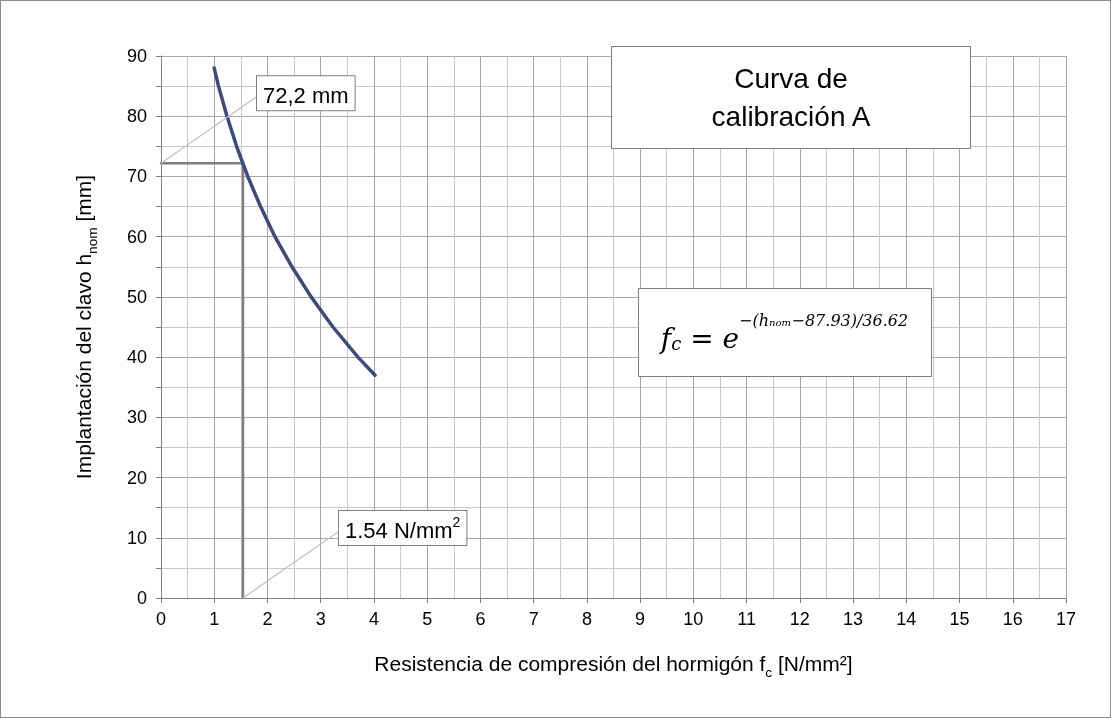 This screenshot has width=1111, height=718. Describe the element at coordinates (427, 619) in the screenshot. I see `x-tick-label: 5` at that location.